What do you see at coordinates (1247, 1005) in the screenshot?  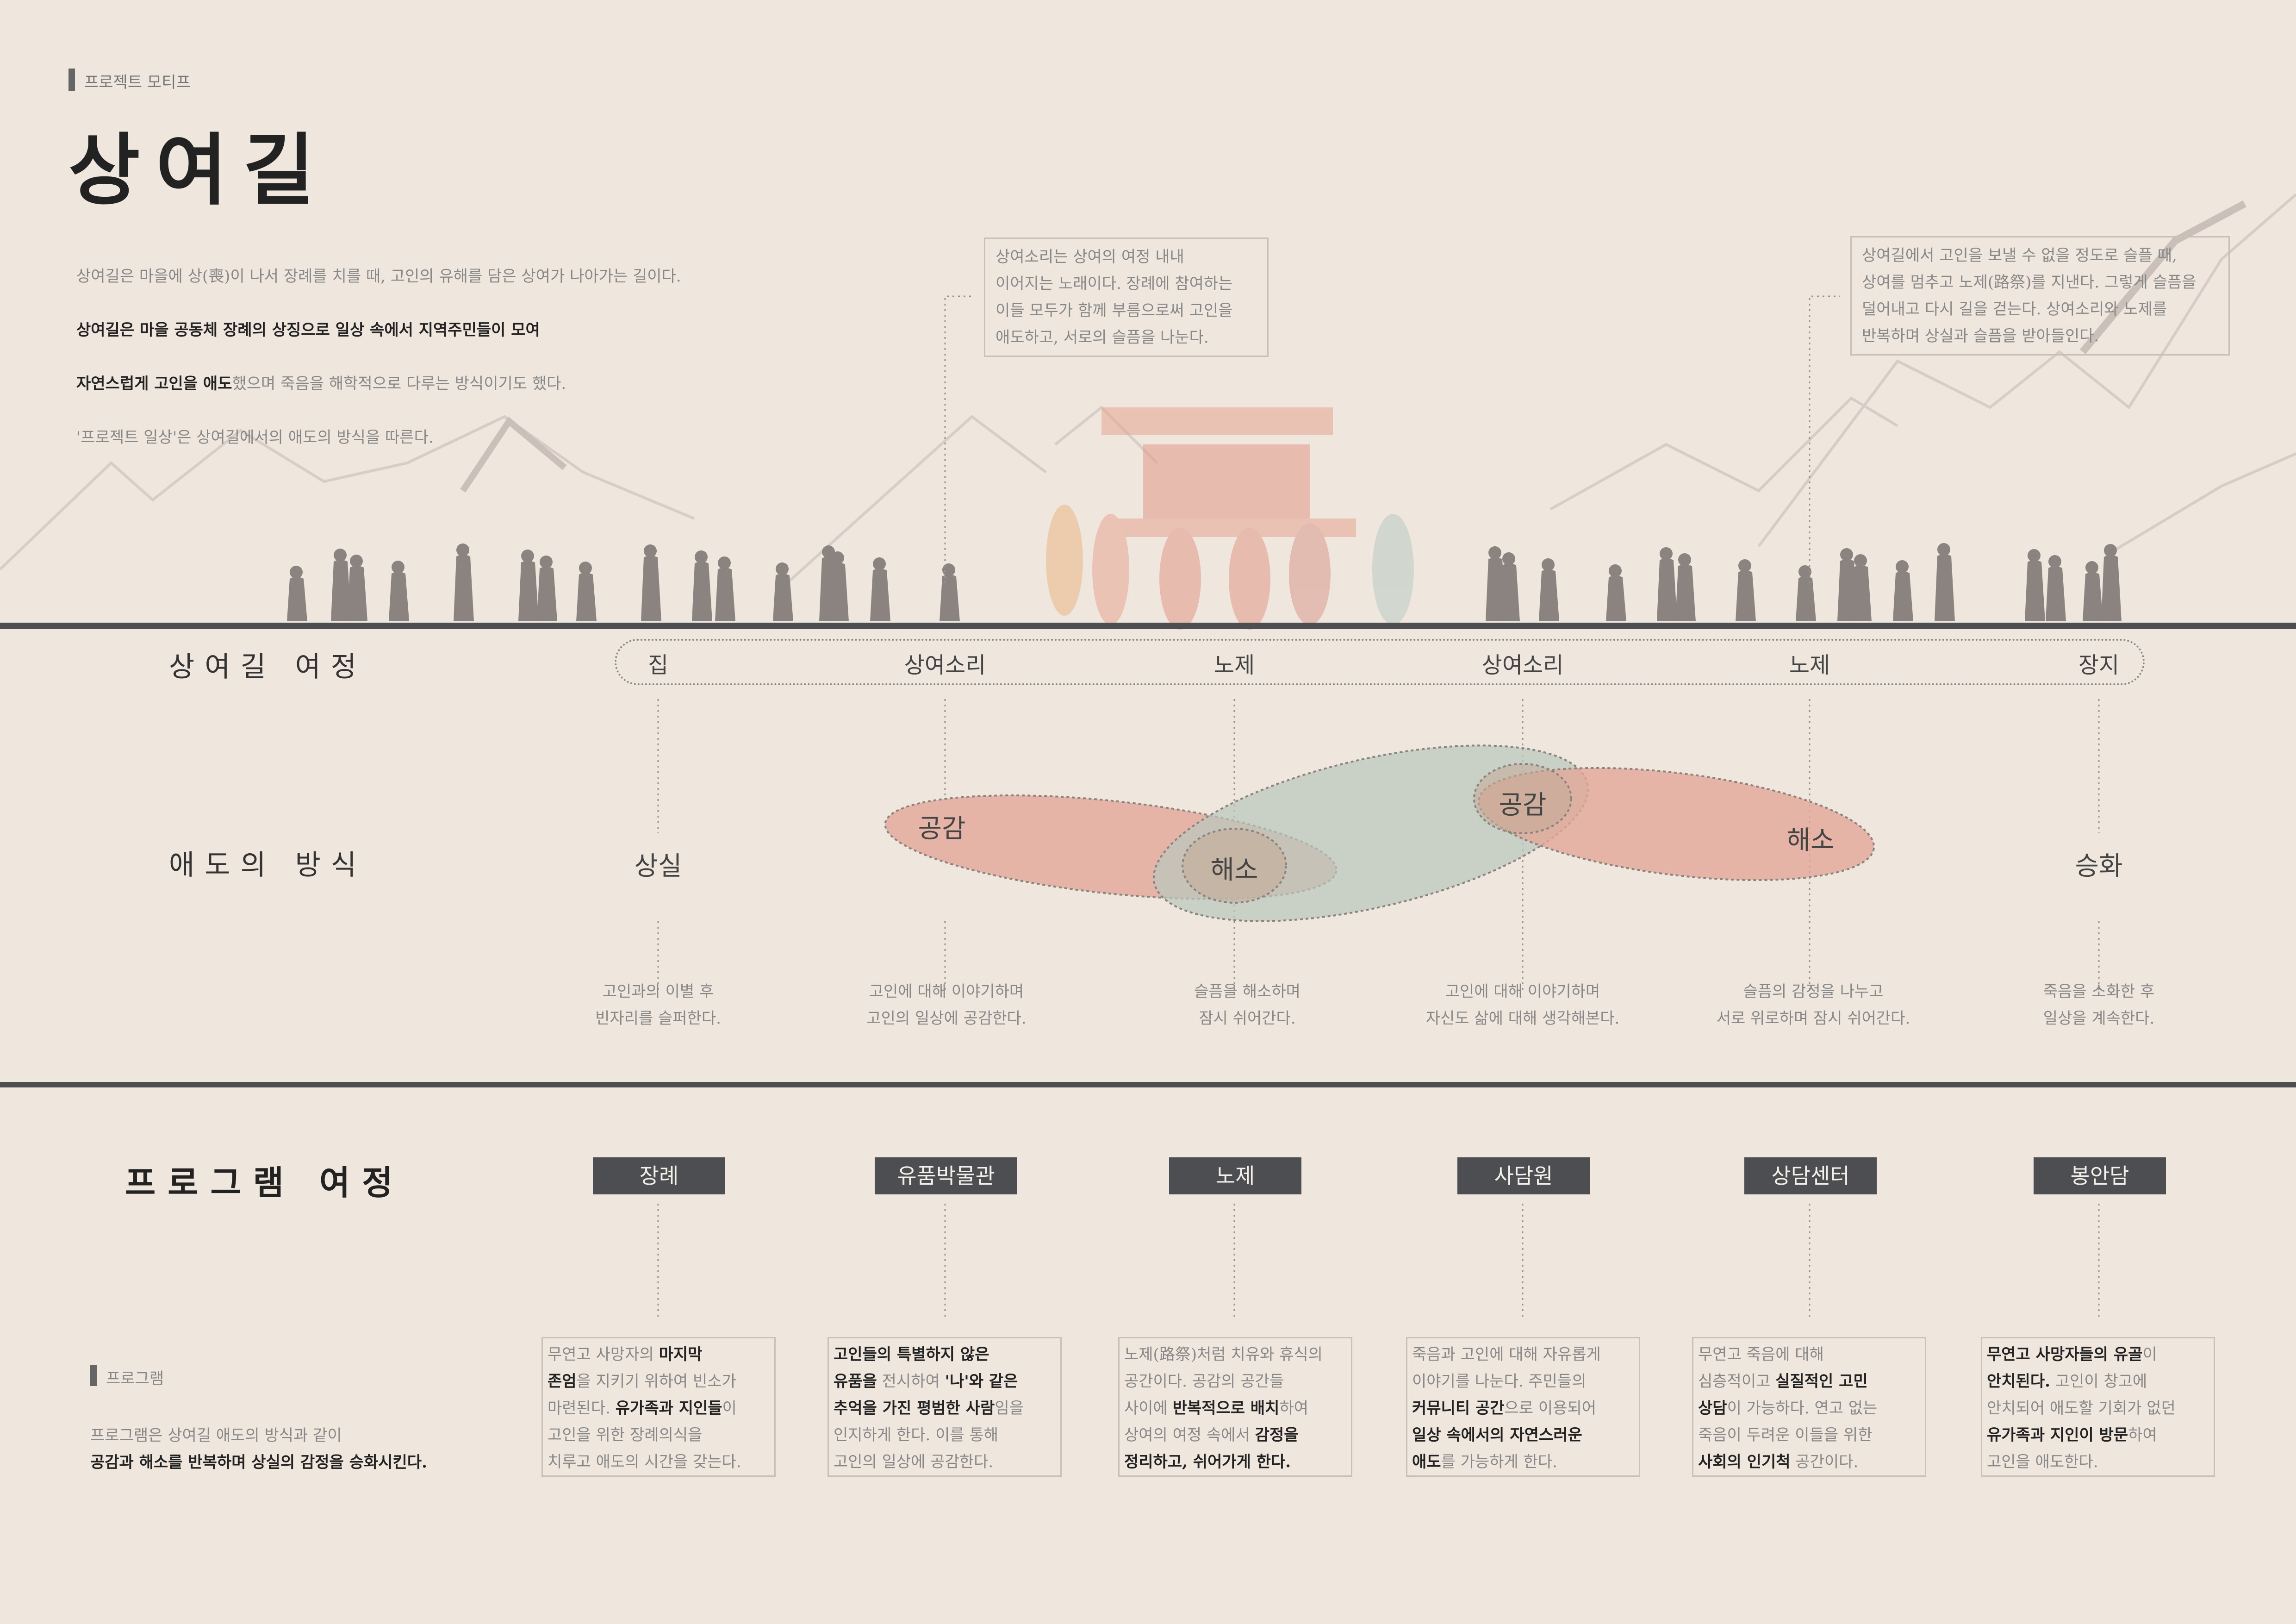 I see `desc-noje-1: 슬픔을 해소하며 잠시 쉬어간다.` at bounding box center [1247, 1005].